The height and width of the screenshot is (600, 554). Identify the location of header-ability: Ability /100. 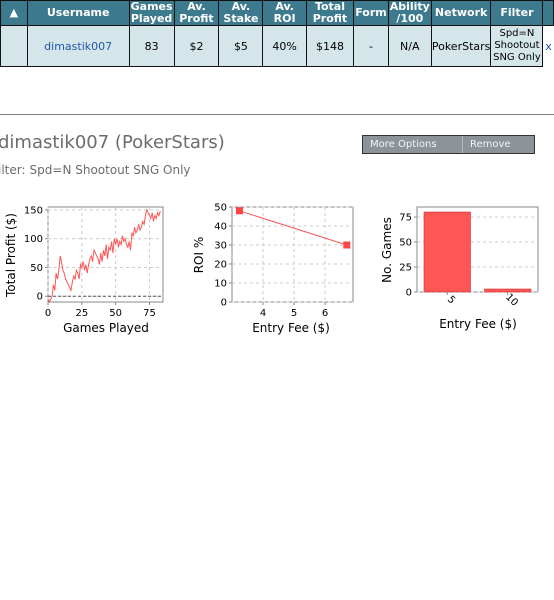
(409, 13).